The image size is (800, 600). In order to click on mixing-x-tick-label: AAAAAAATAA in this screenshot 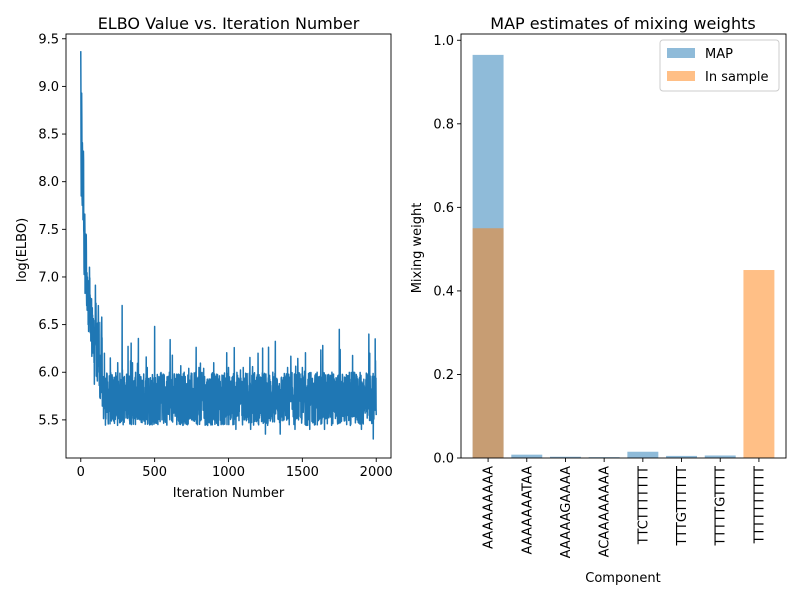, I will do `click(527, 510)`.